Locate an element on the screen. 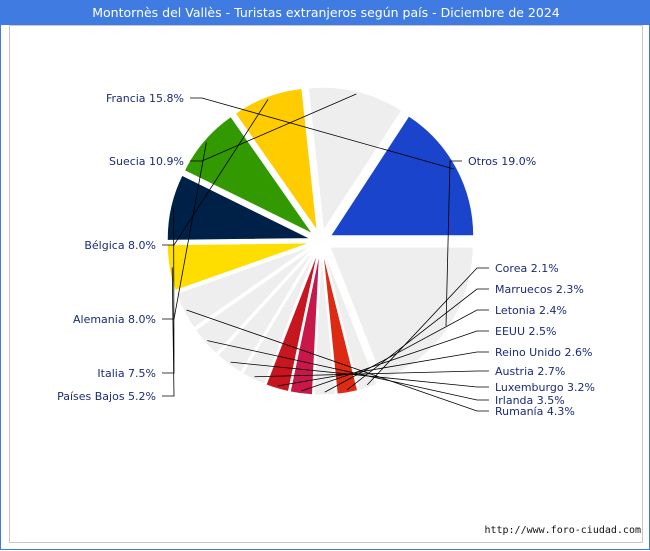 The image size is (650, 551). pie-slice-letonia is located at coordinates (325, 323).